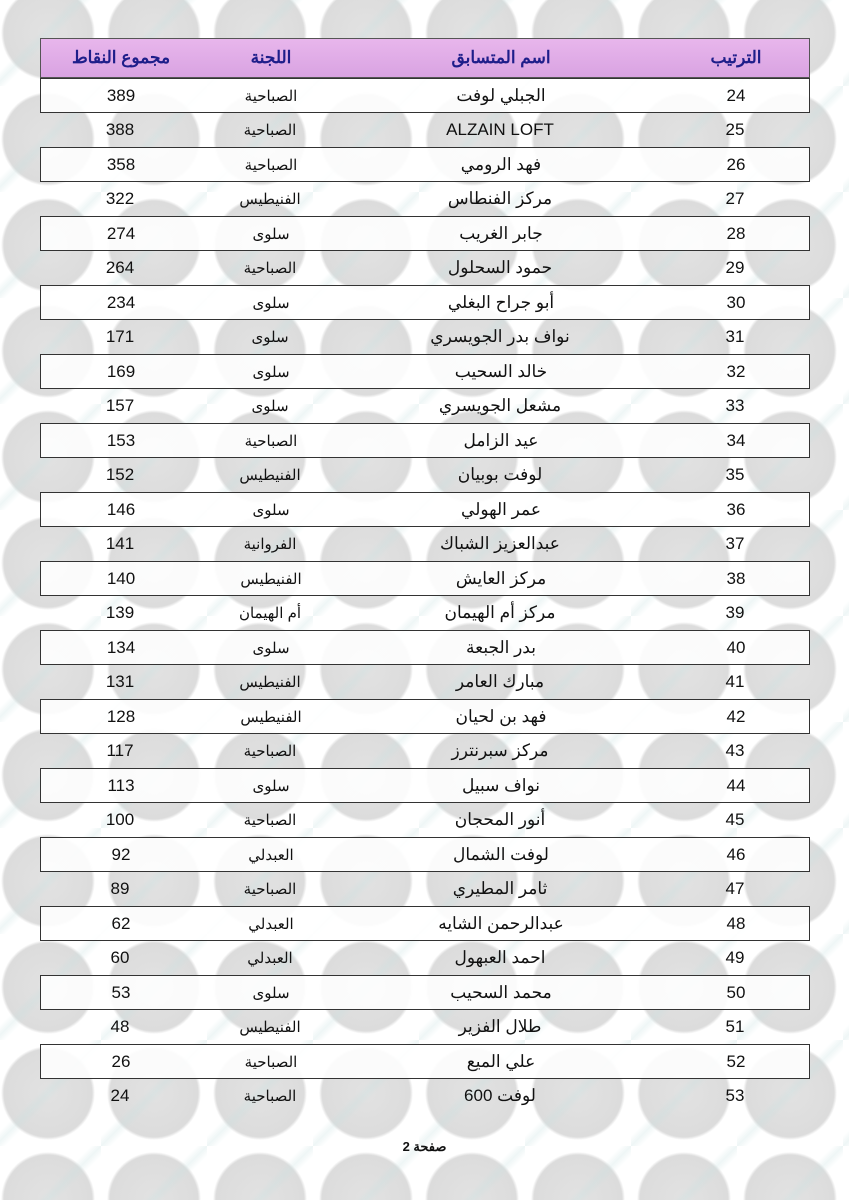  What do you see at coordinates (120, 267) in the screenshot?
I see `cell-points: 264` at bounding box center [120, 267].